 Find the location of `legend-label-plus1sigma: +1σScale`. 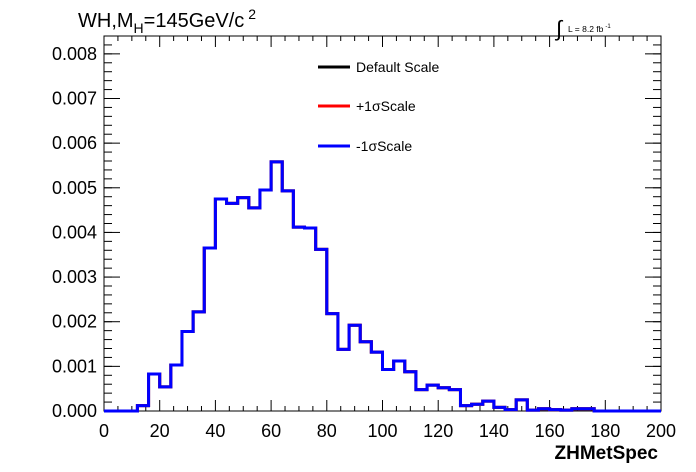

legend-label-plus1sigma: +1σScale is located at coordinates (386, 106).